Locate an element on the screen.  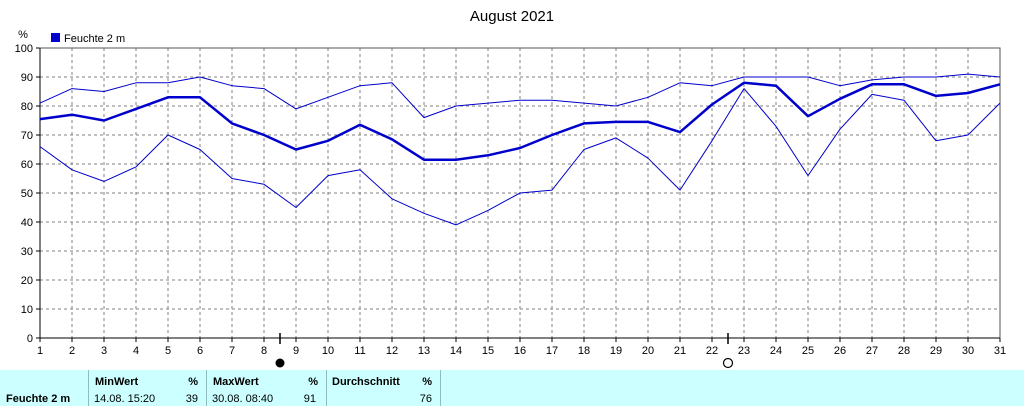
x-tick-label: 2 is located at coordinates (72, 351).